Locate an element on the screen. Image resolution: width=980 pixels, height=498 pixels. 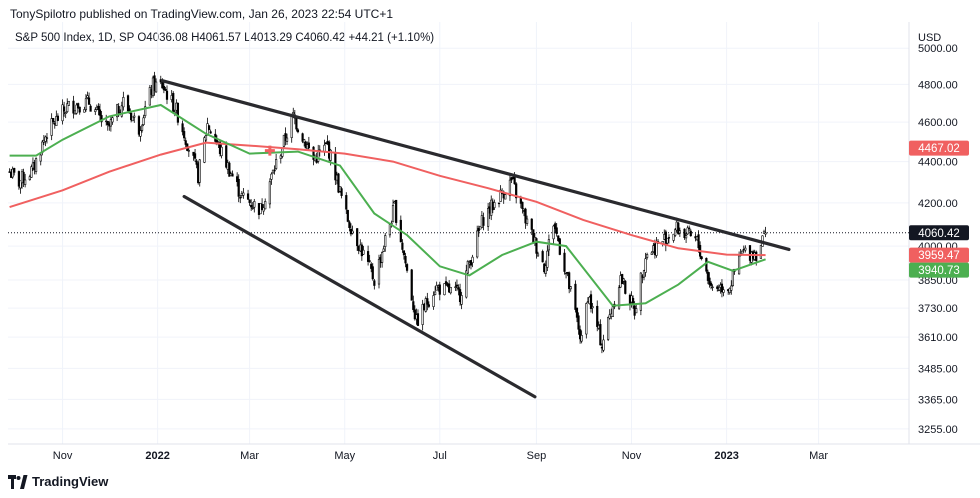
price-tick-label: 3610.00 is located at coordinates (938, 338).